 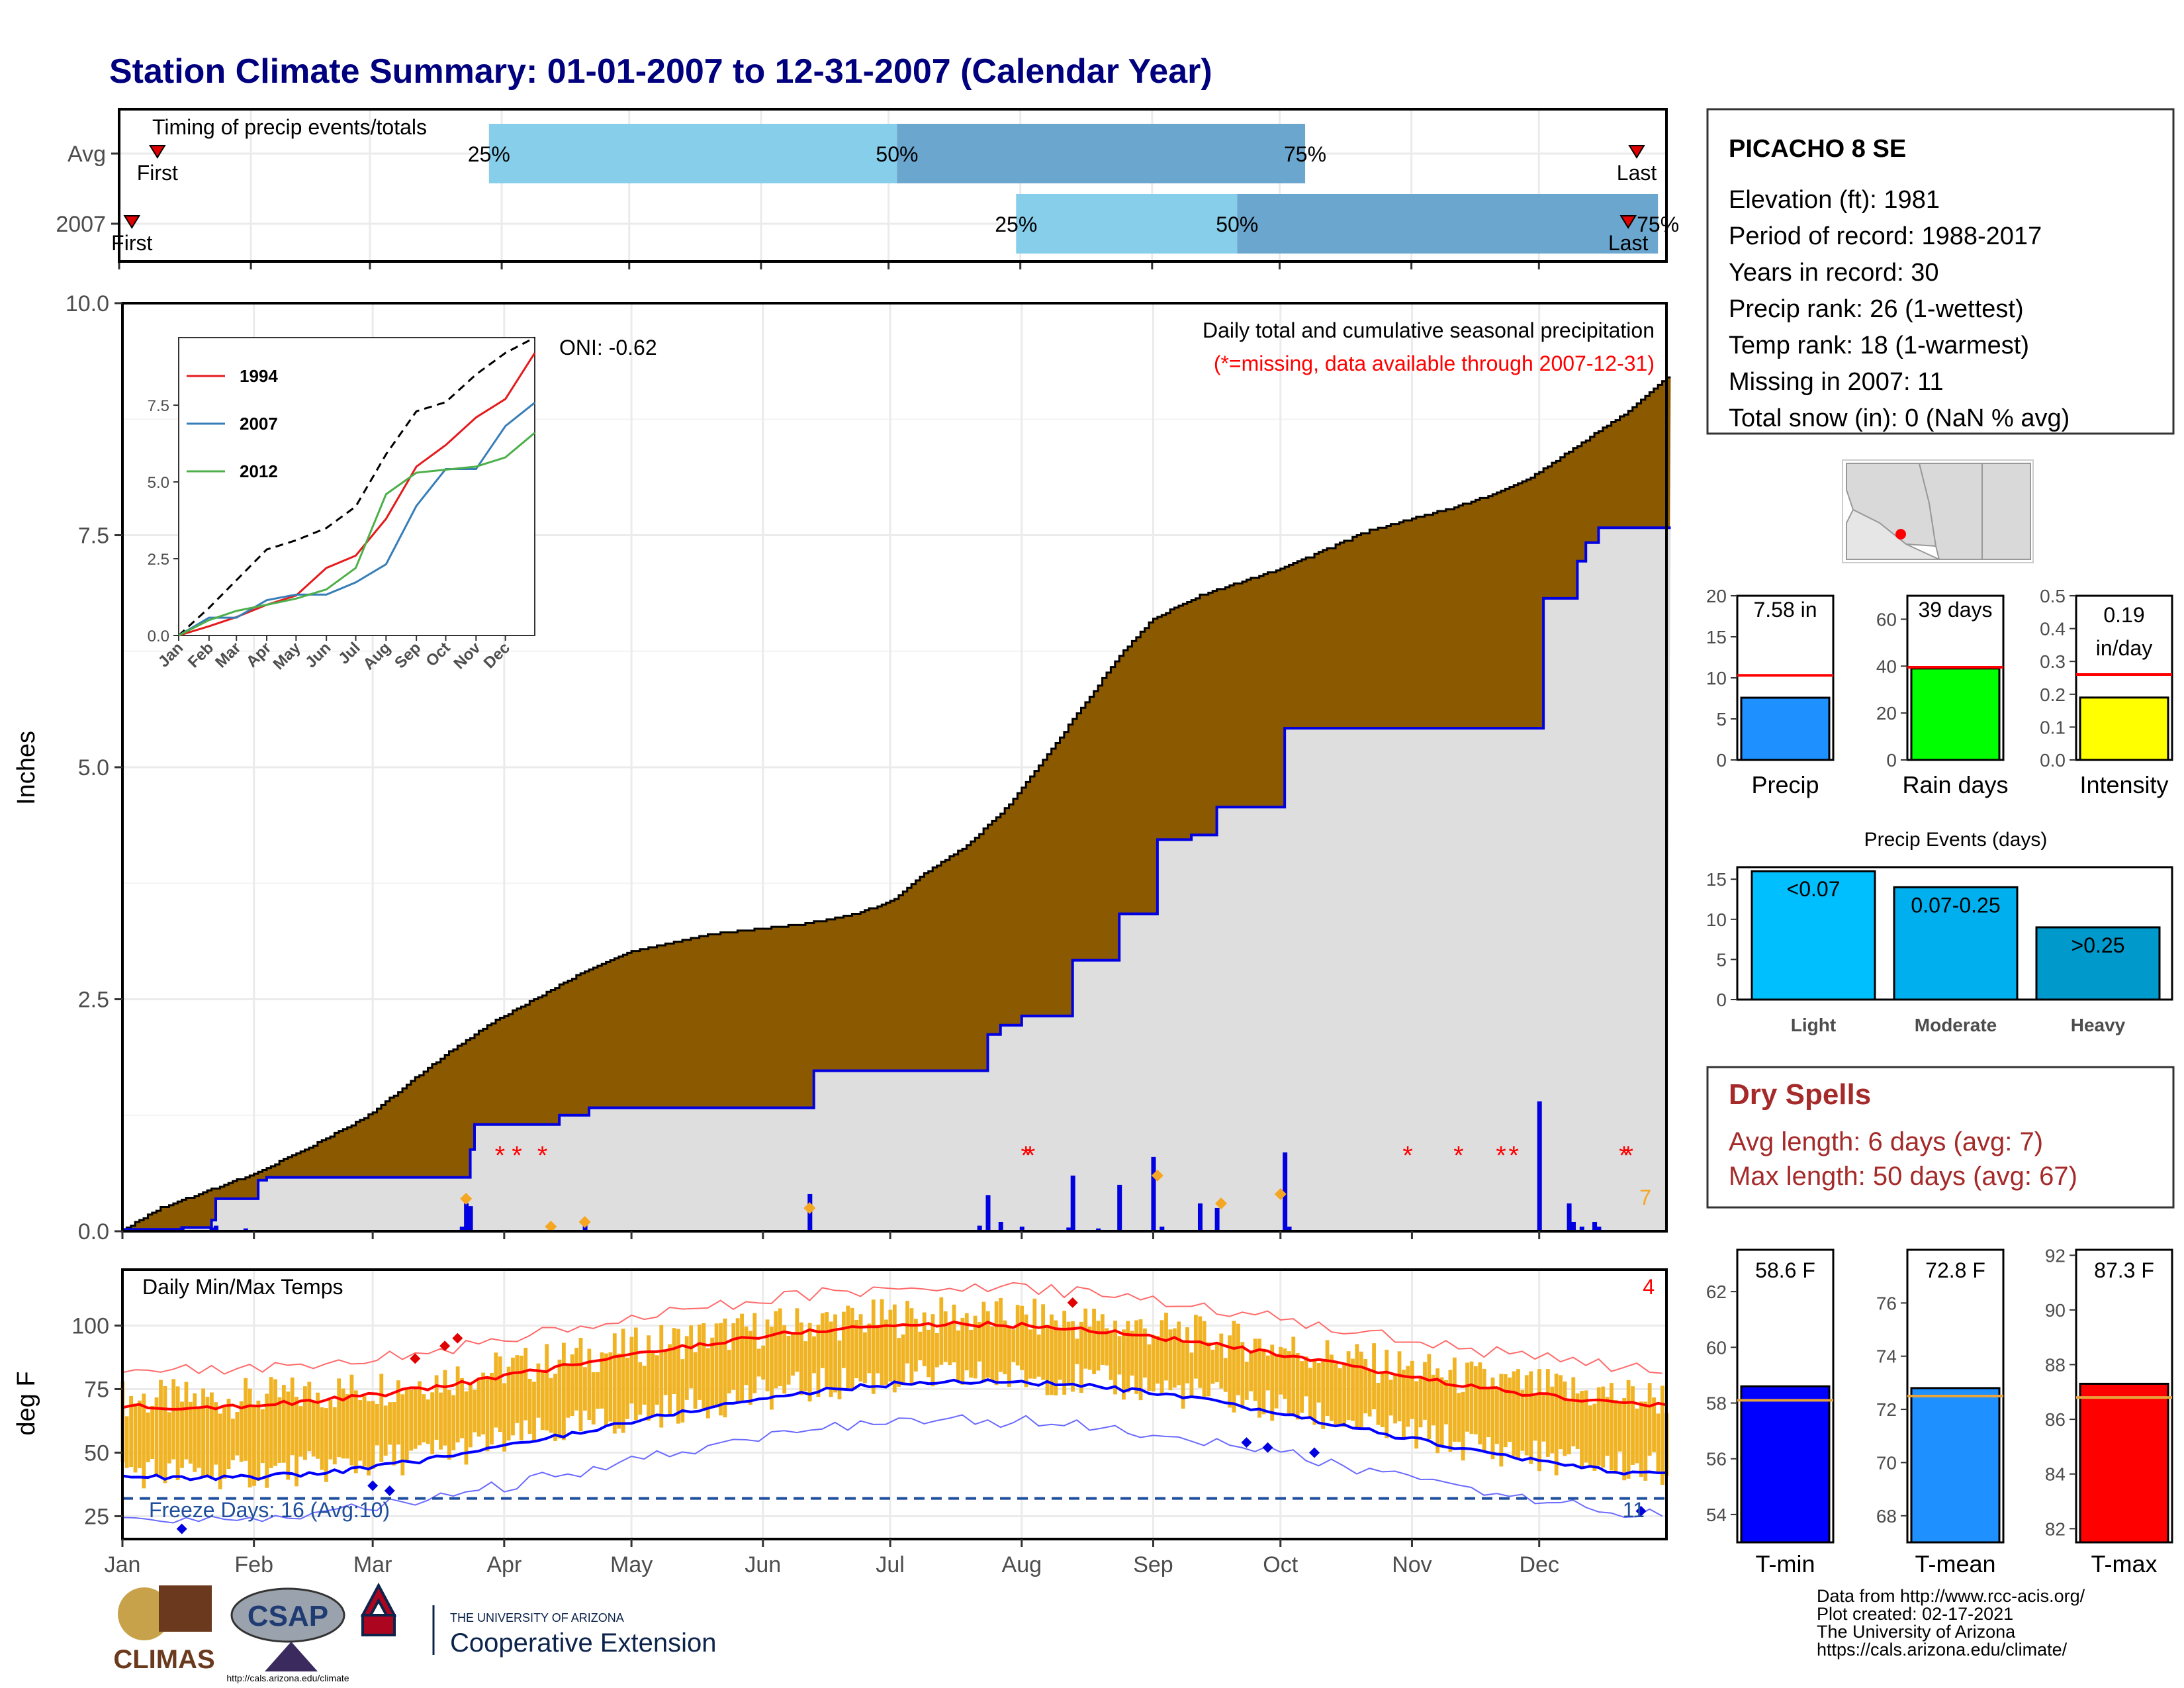 What do you see at coordinates (537, 1617) in the screenshot?
I see `ua-small-text: THE UNIVERSITY OF ARIZONA` at bounding box center [537, 1617].